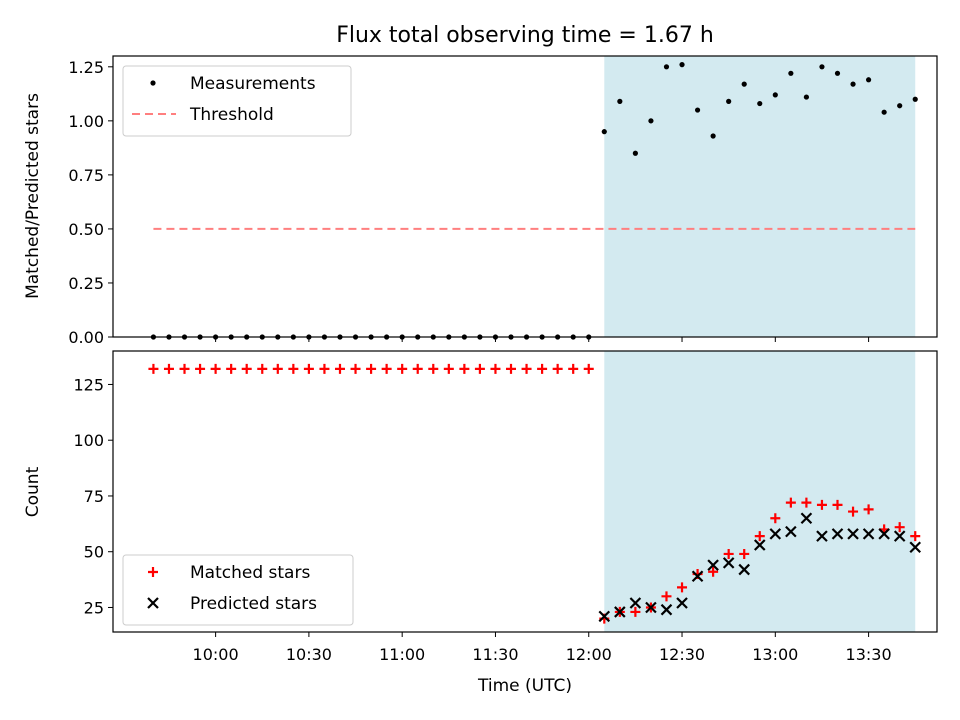  Describe the element at coordinates (94, 552) in the screenshot. I see `y-tick-label: 50` at that location.